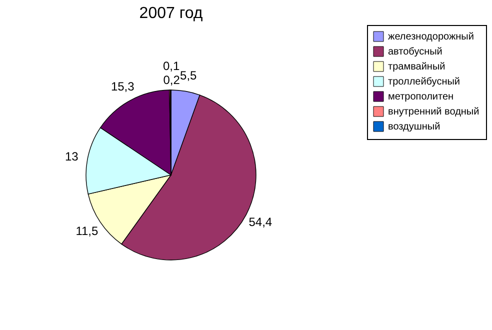  Describe the element at coordinates (189, 75) in the screenshot. I see `data-label: 5,5` at that location.